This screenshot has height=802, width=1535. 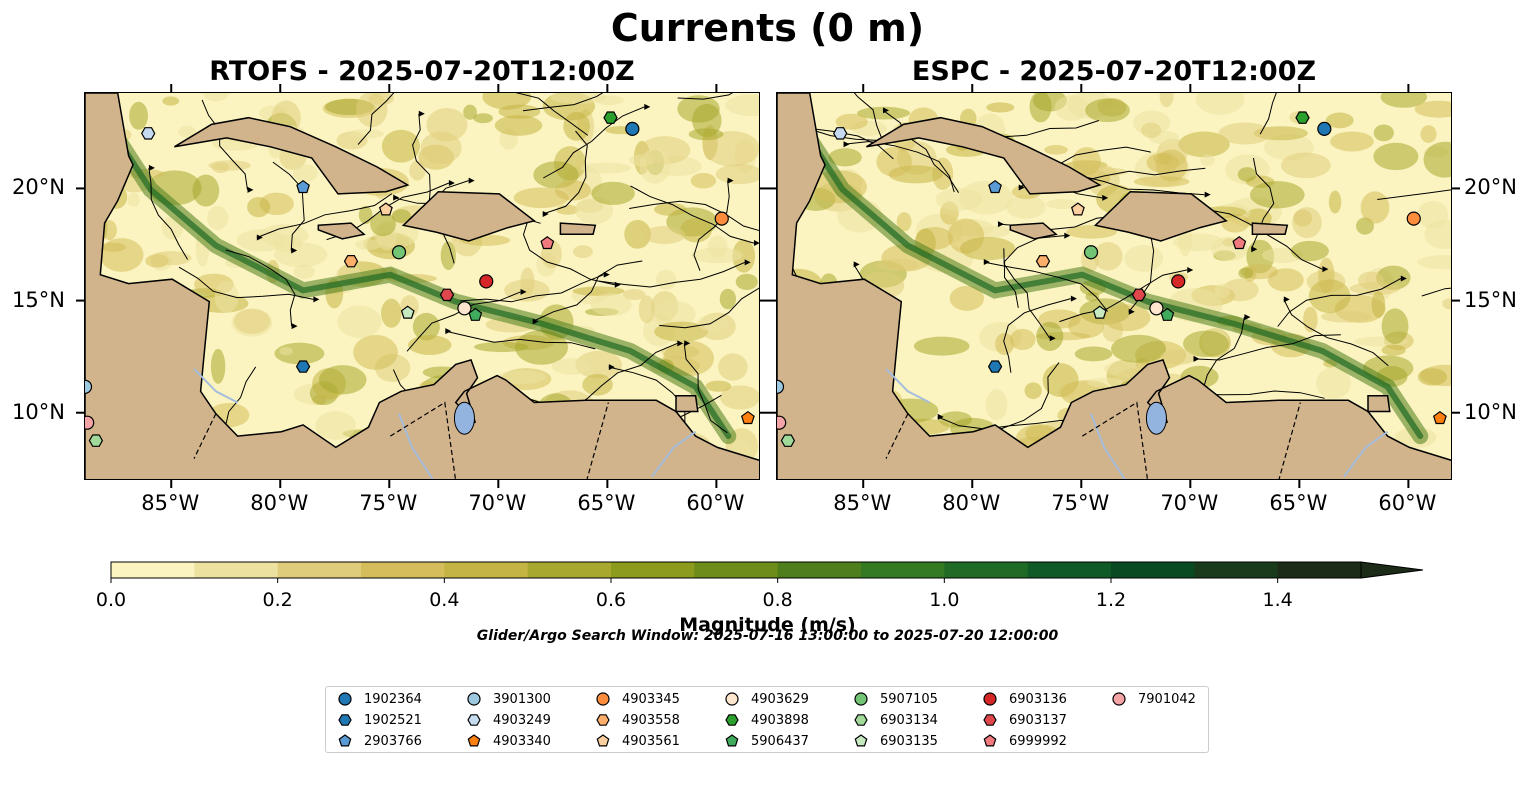 I want to click on y-tick-label-right: 20°N, so click(x=1490, y=187).